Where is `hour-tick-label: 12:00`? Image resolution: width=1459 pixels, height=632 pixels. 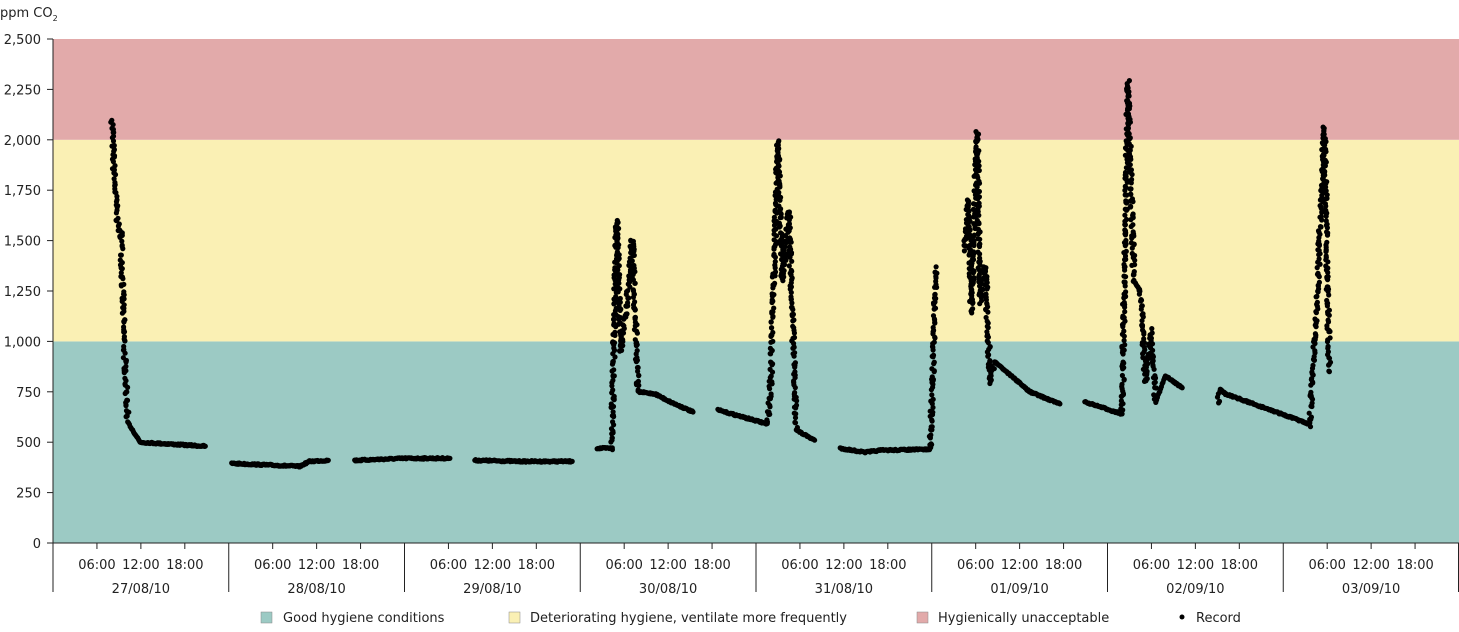 hour-tick-label: 12:00 is located at coordinates (1195, 565).